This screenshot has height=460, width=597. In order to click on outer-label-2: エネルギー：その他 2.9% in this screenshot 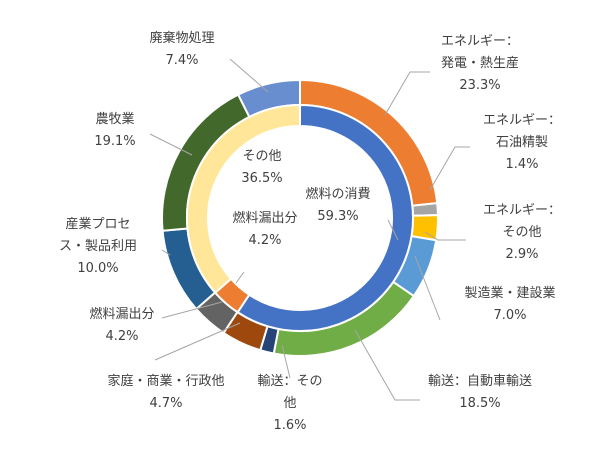, I will do `click(522, 232)`.